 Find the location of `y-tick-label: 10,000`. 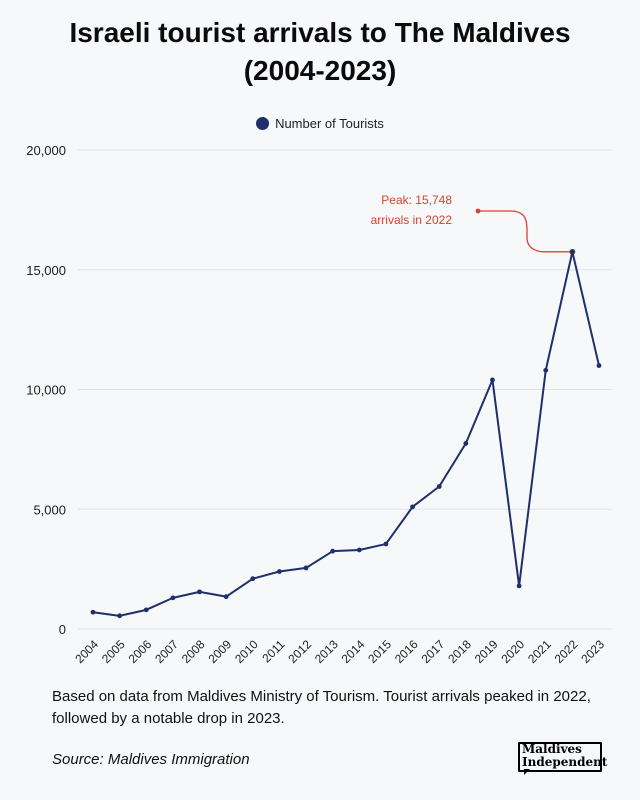

y-tick-label: 10,000 is located at coordinates (46, 390).